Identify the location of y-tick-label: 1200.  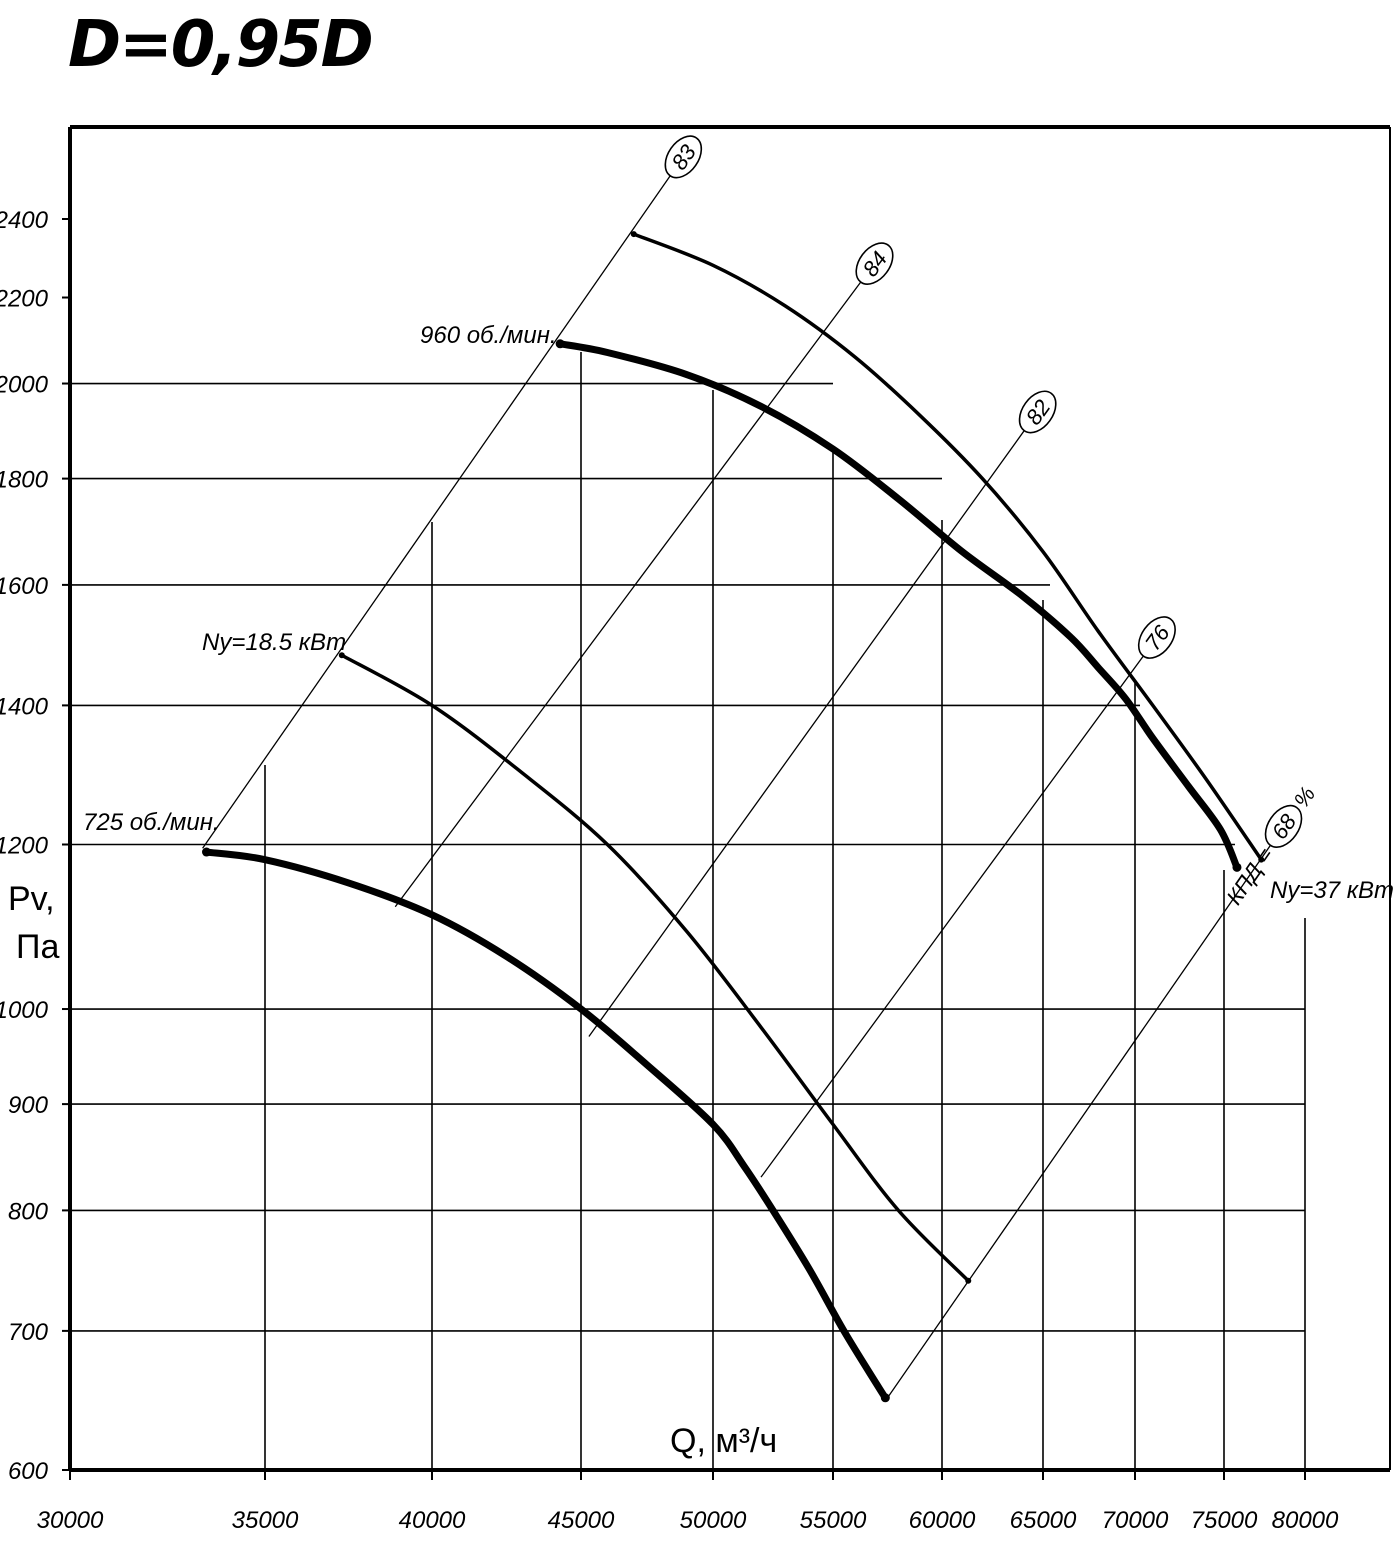
(24, 846).